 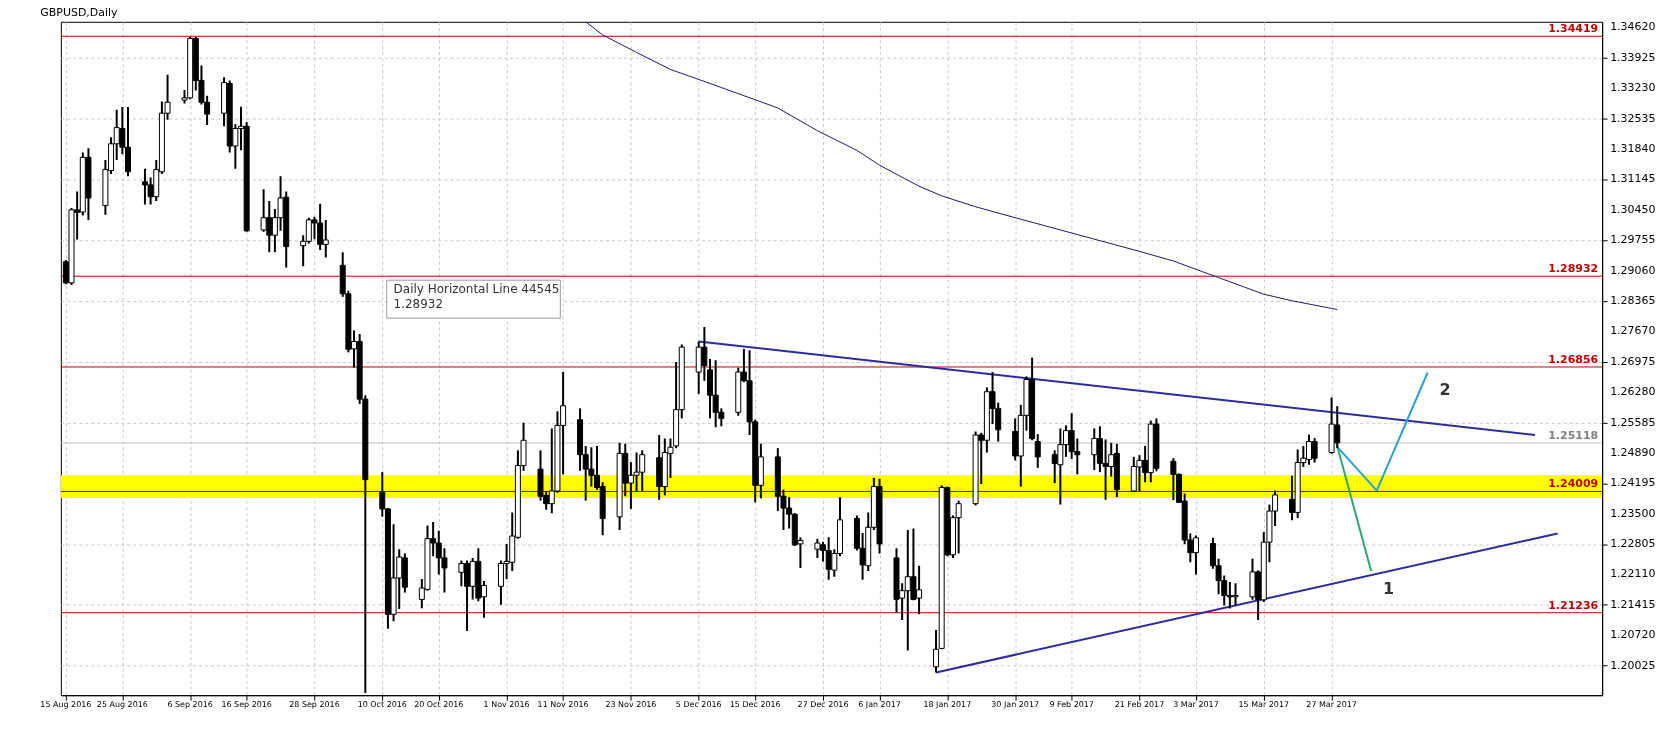 I want to click on y-tick-label: 1.23500, so click(x=1633, y=513).